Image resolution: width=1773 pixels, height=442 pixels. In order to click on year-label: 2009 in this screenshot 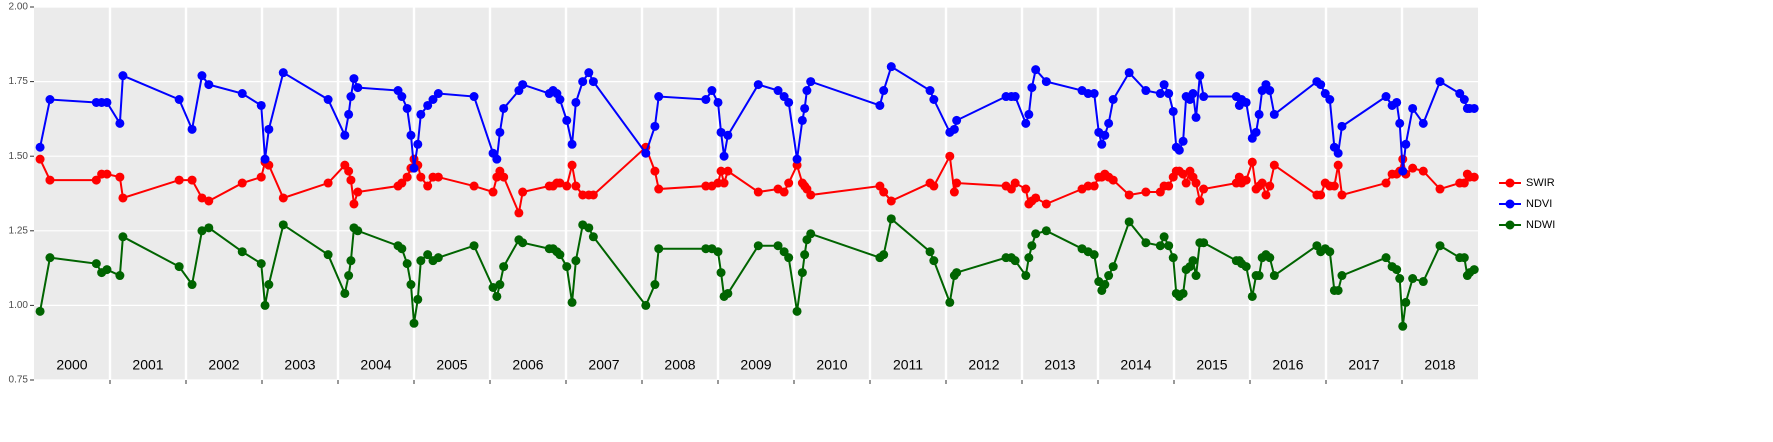, I will do `click(755, 365)`.